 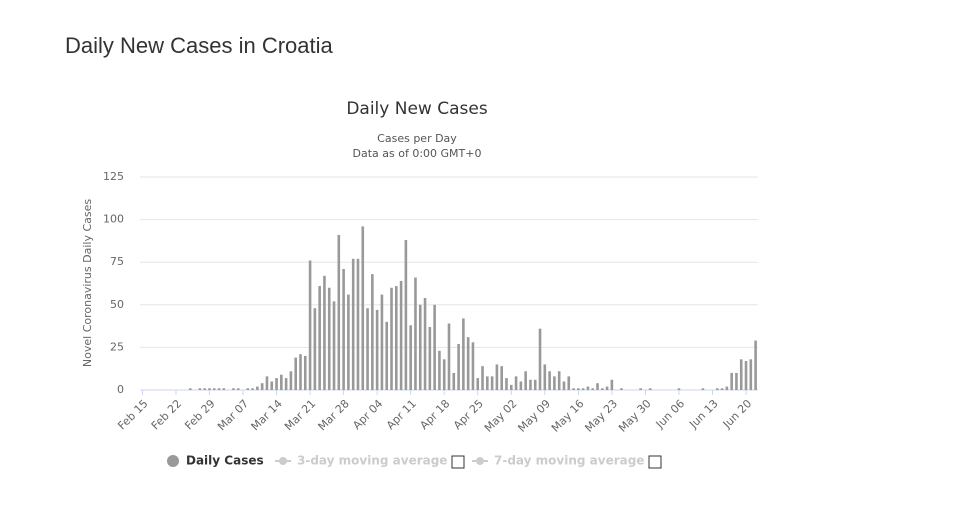 I want to click on y-tick-label: 125, so click(x=113, y=176).